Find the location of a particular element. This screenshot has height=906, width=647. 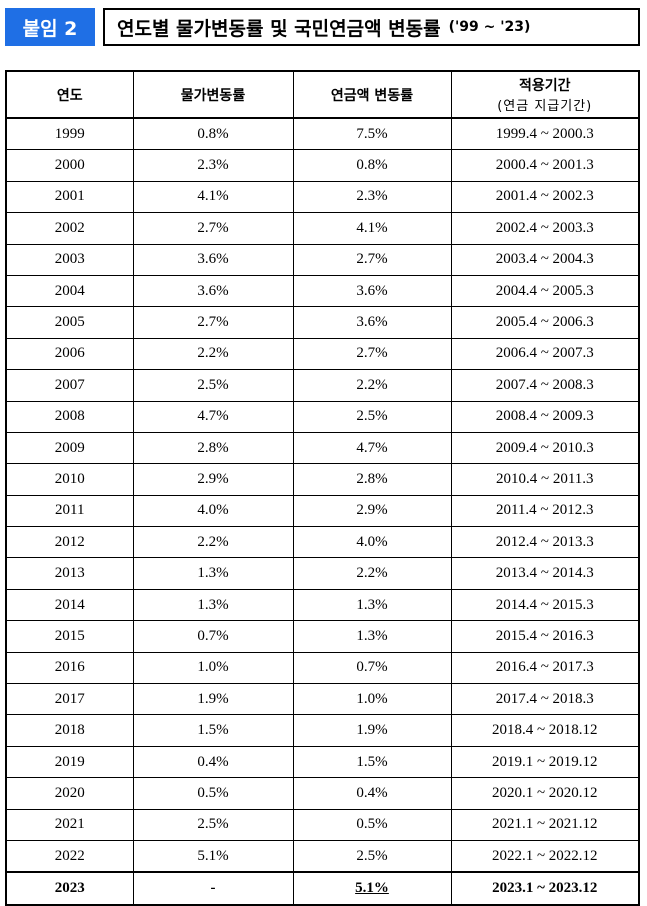

row: 2017 1.9% 1.0% 2017.4 ~ 2018.3 is located at coordinates (322, 699).